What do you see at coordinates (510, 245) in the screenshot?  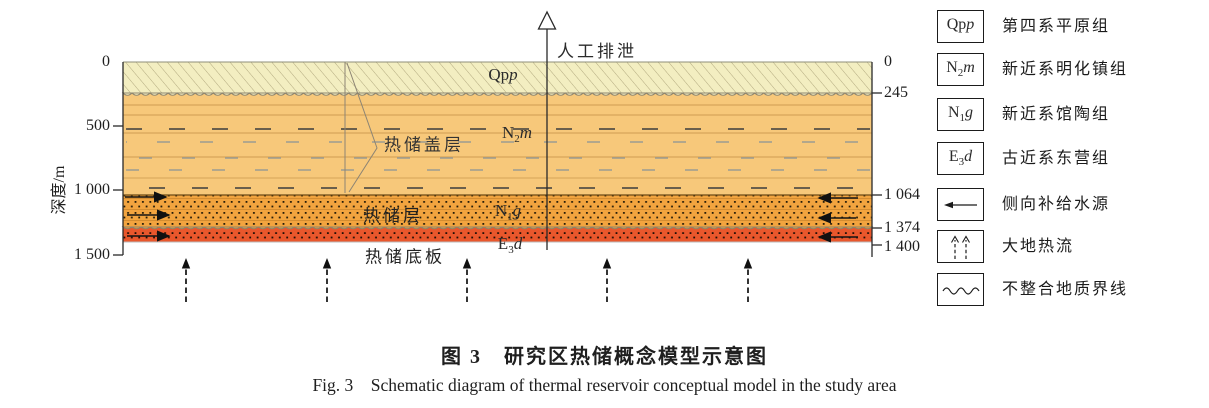 I see `e3d-layer-label: E3d` at bounding box center [510, 245].